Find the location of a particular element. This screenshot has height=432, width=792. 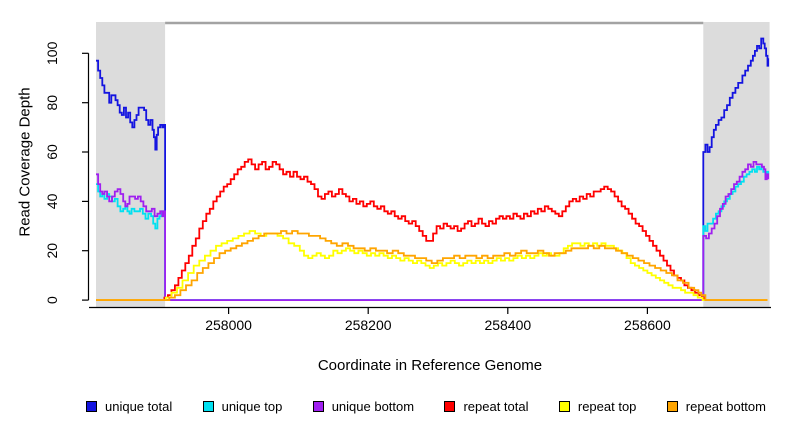

legend-swatch-repeat-bottom is located at coordinates (672, 406).